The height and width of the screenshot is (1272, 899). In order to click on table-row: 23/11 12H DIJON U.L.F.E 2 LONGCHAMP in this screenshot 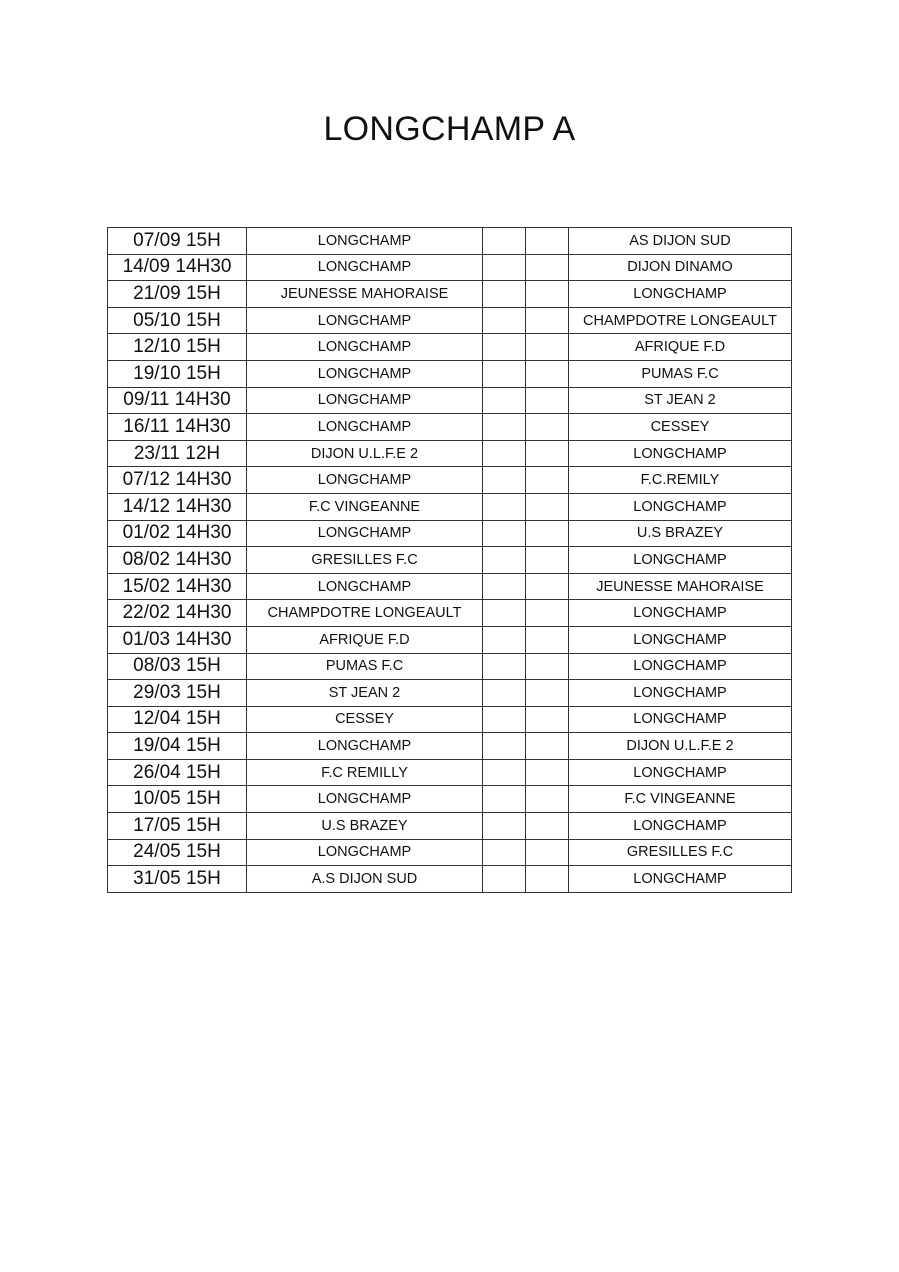, I will do `click(449, 453)`.